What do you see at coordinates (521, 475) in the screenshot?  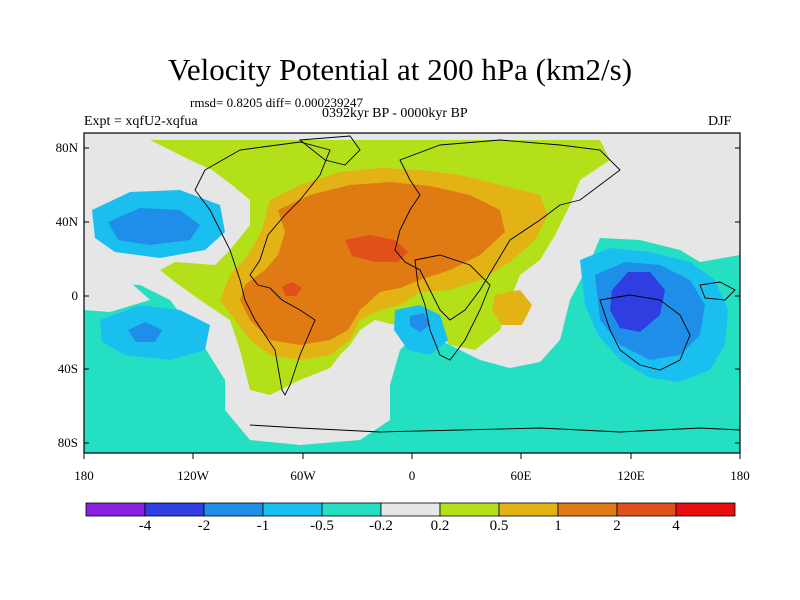 I see `lon-tick-label: 60E` at bounding box center [521, 475].